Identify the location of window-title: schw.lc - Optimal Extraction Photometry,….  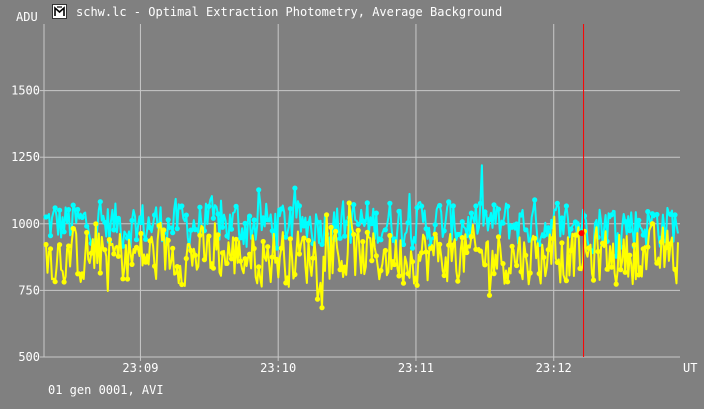
(289, 12).